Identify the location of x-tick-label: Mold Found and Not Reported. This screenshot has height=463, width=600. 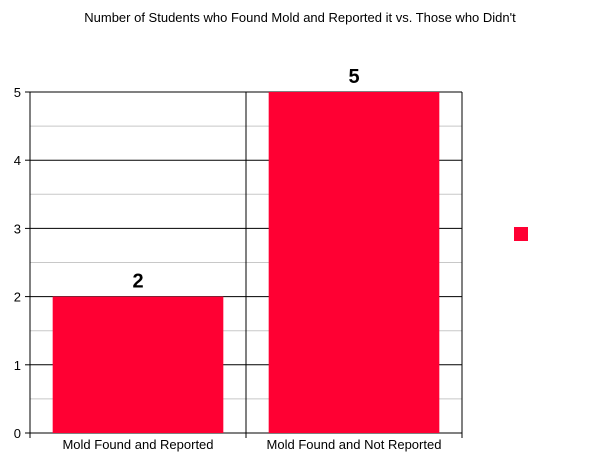
(354, 444).